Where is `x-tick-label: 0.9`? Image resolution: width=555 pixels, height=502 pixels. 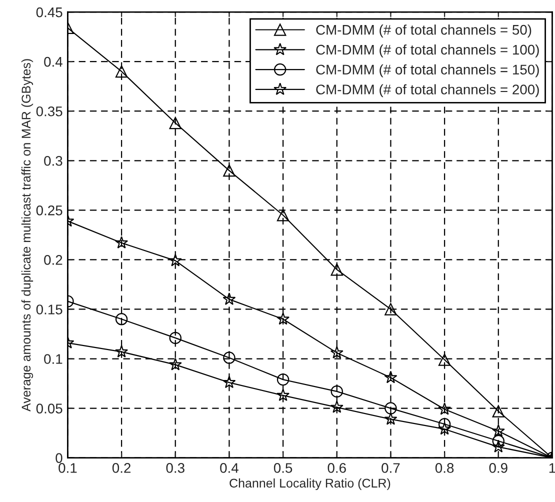
x-tick-label: 0.9 is located at coordinates (498, 468).